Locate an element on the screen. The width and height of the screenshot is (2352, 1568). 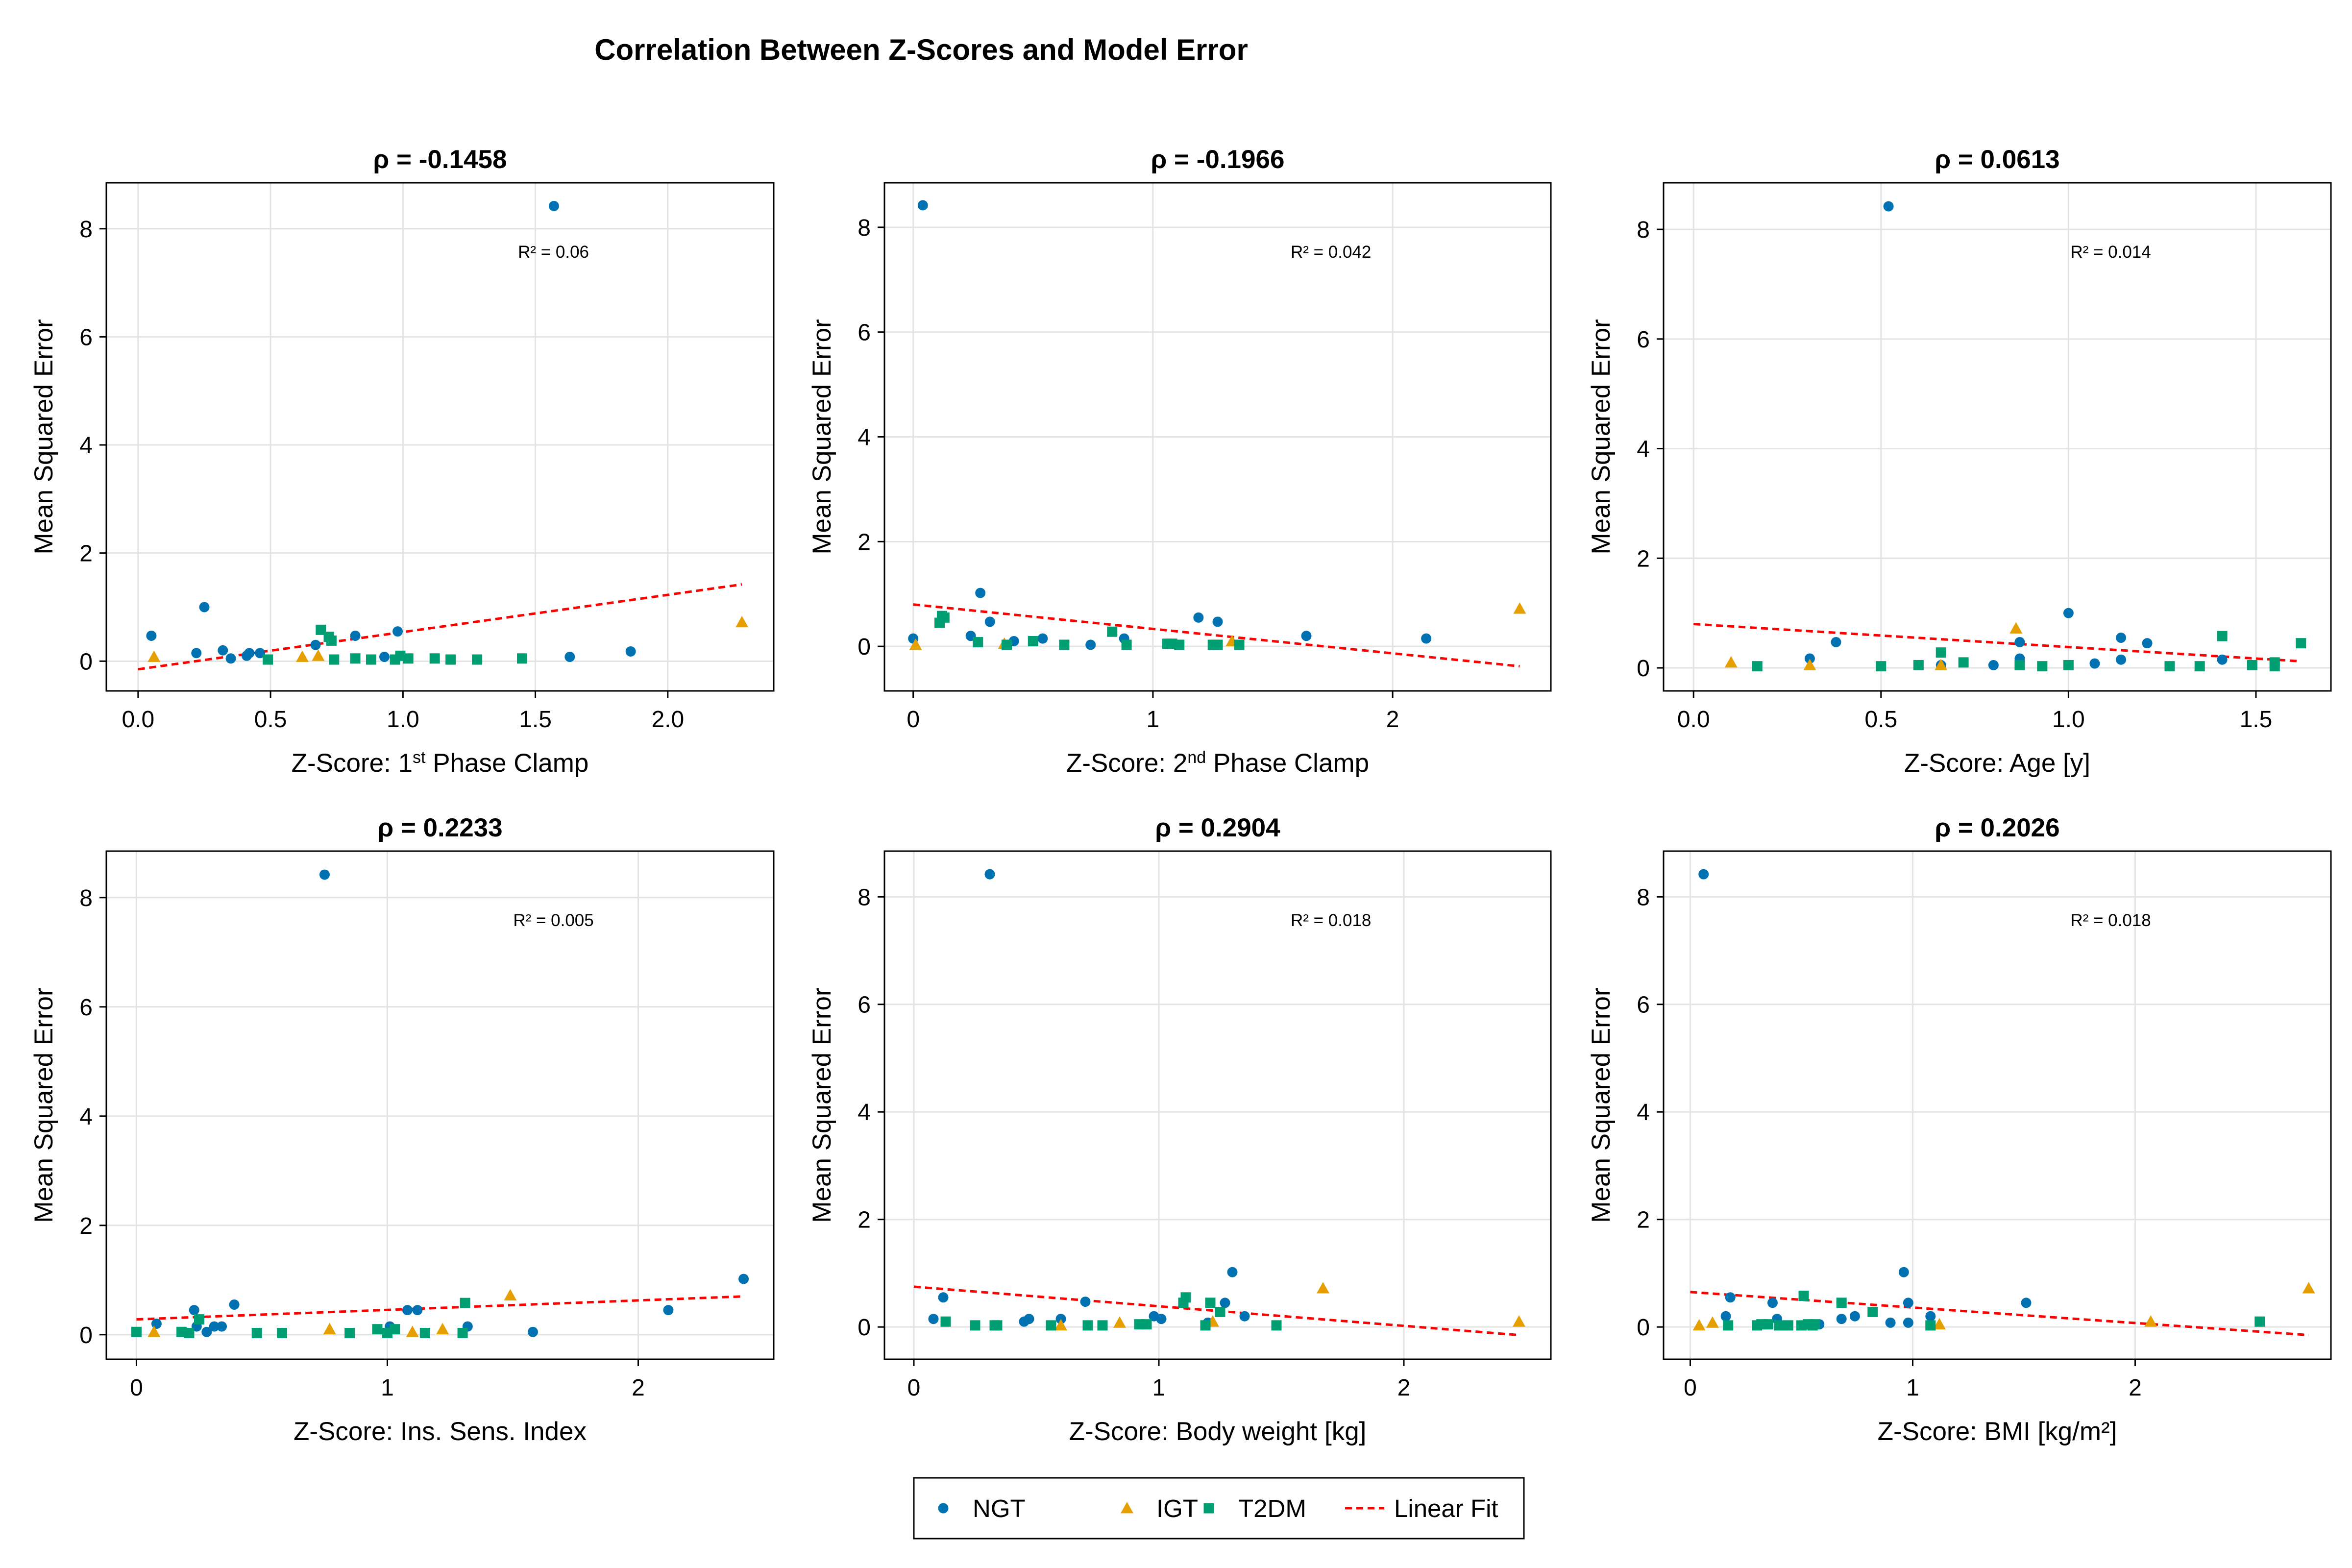
y-tick-label: 4 is located at coordinates (864, 438).